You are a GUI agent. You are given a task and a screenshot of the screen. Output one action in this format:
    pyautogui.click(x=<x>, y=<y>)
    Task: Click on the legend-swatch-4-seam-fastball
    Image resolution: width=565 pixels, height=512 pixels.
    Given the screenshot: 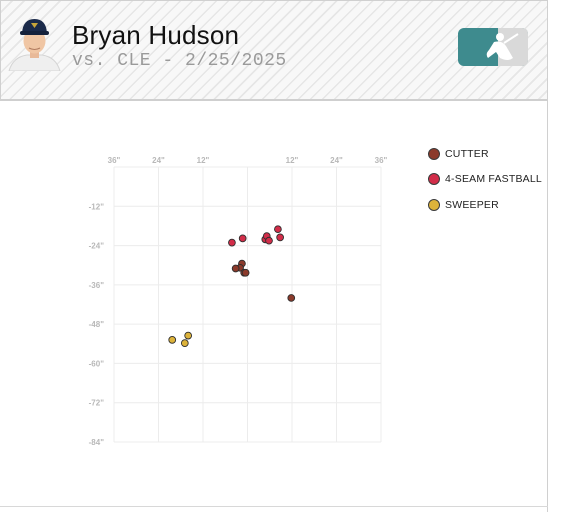 What is the action you would take?
    pyautogui.click(x=434, y=179)
    